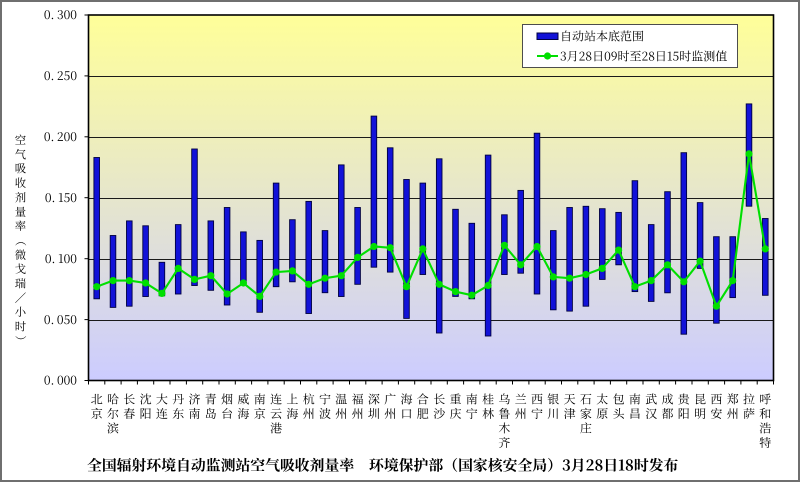  Describe the element at coordinates (488, 399) in the screenshot. I see `svg-text: 桂` at that location.